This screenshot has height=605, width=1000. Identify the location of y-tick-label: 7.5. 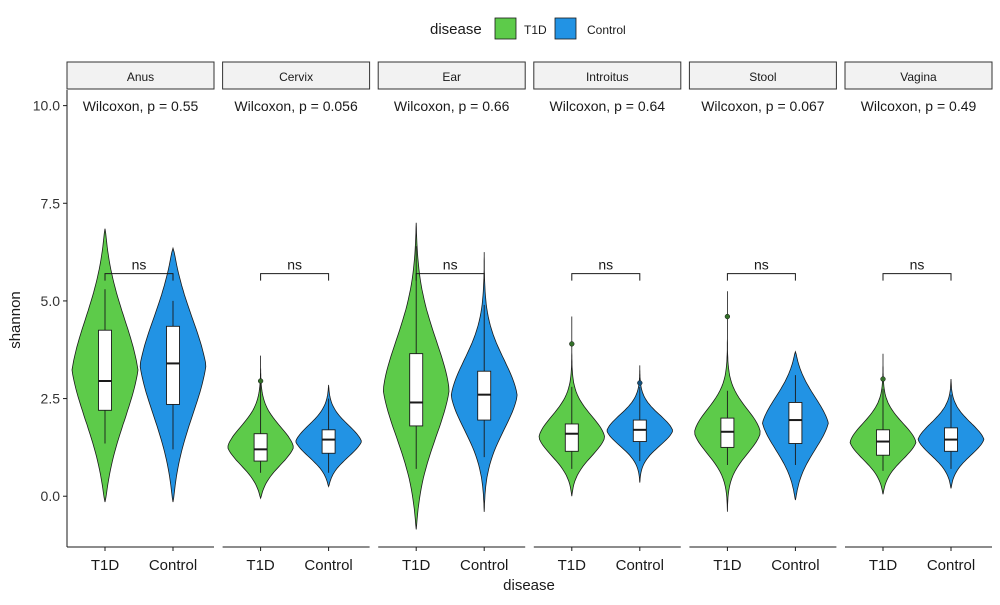
(51, 203).